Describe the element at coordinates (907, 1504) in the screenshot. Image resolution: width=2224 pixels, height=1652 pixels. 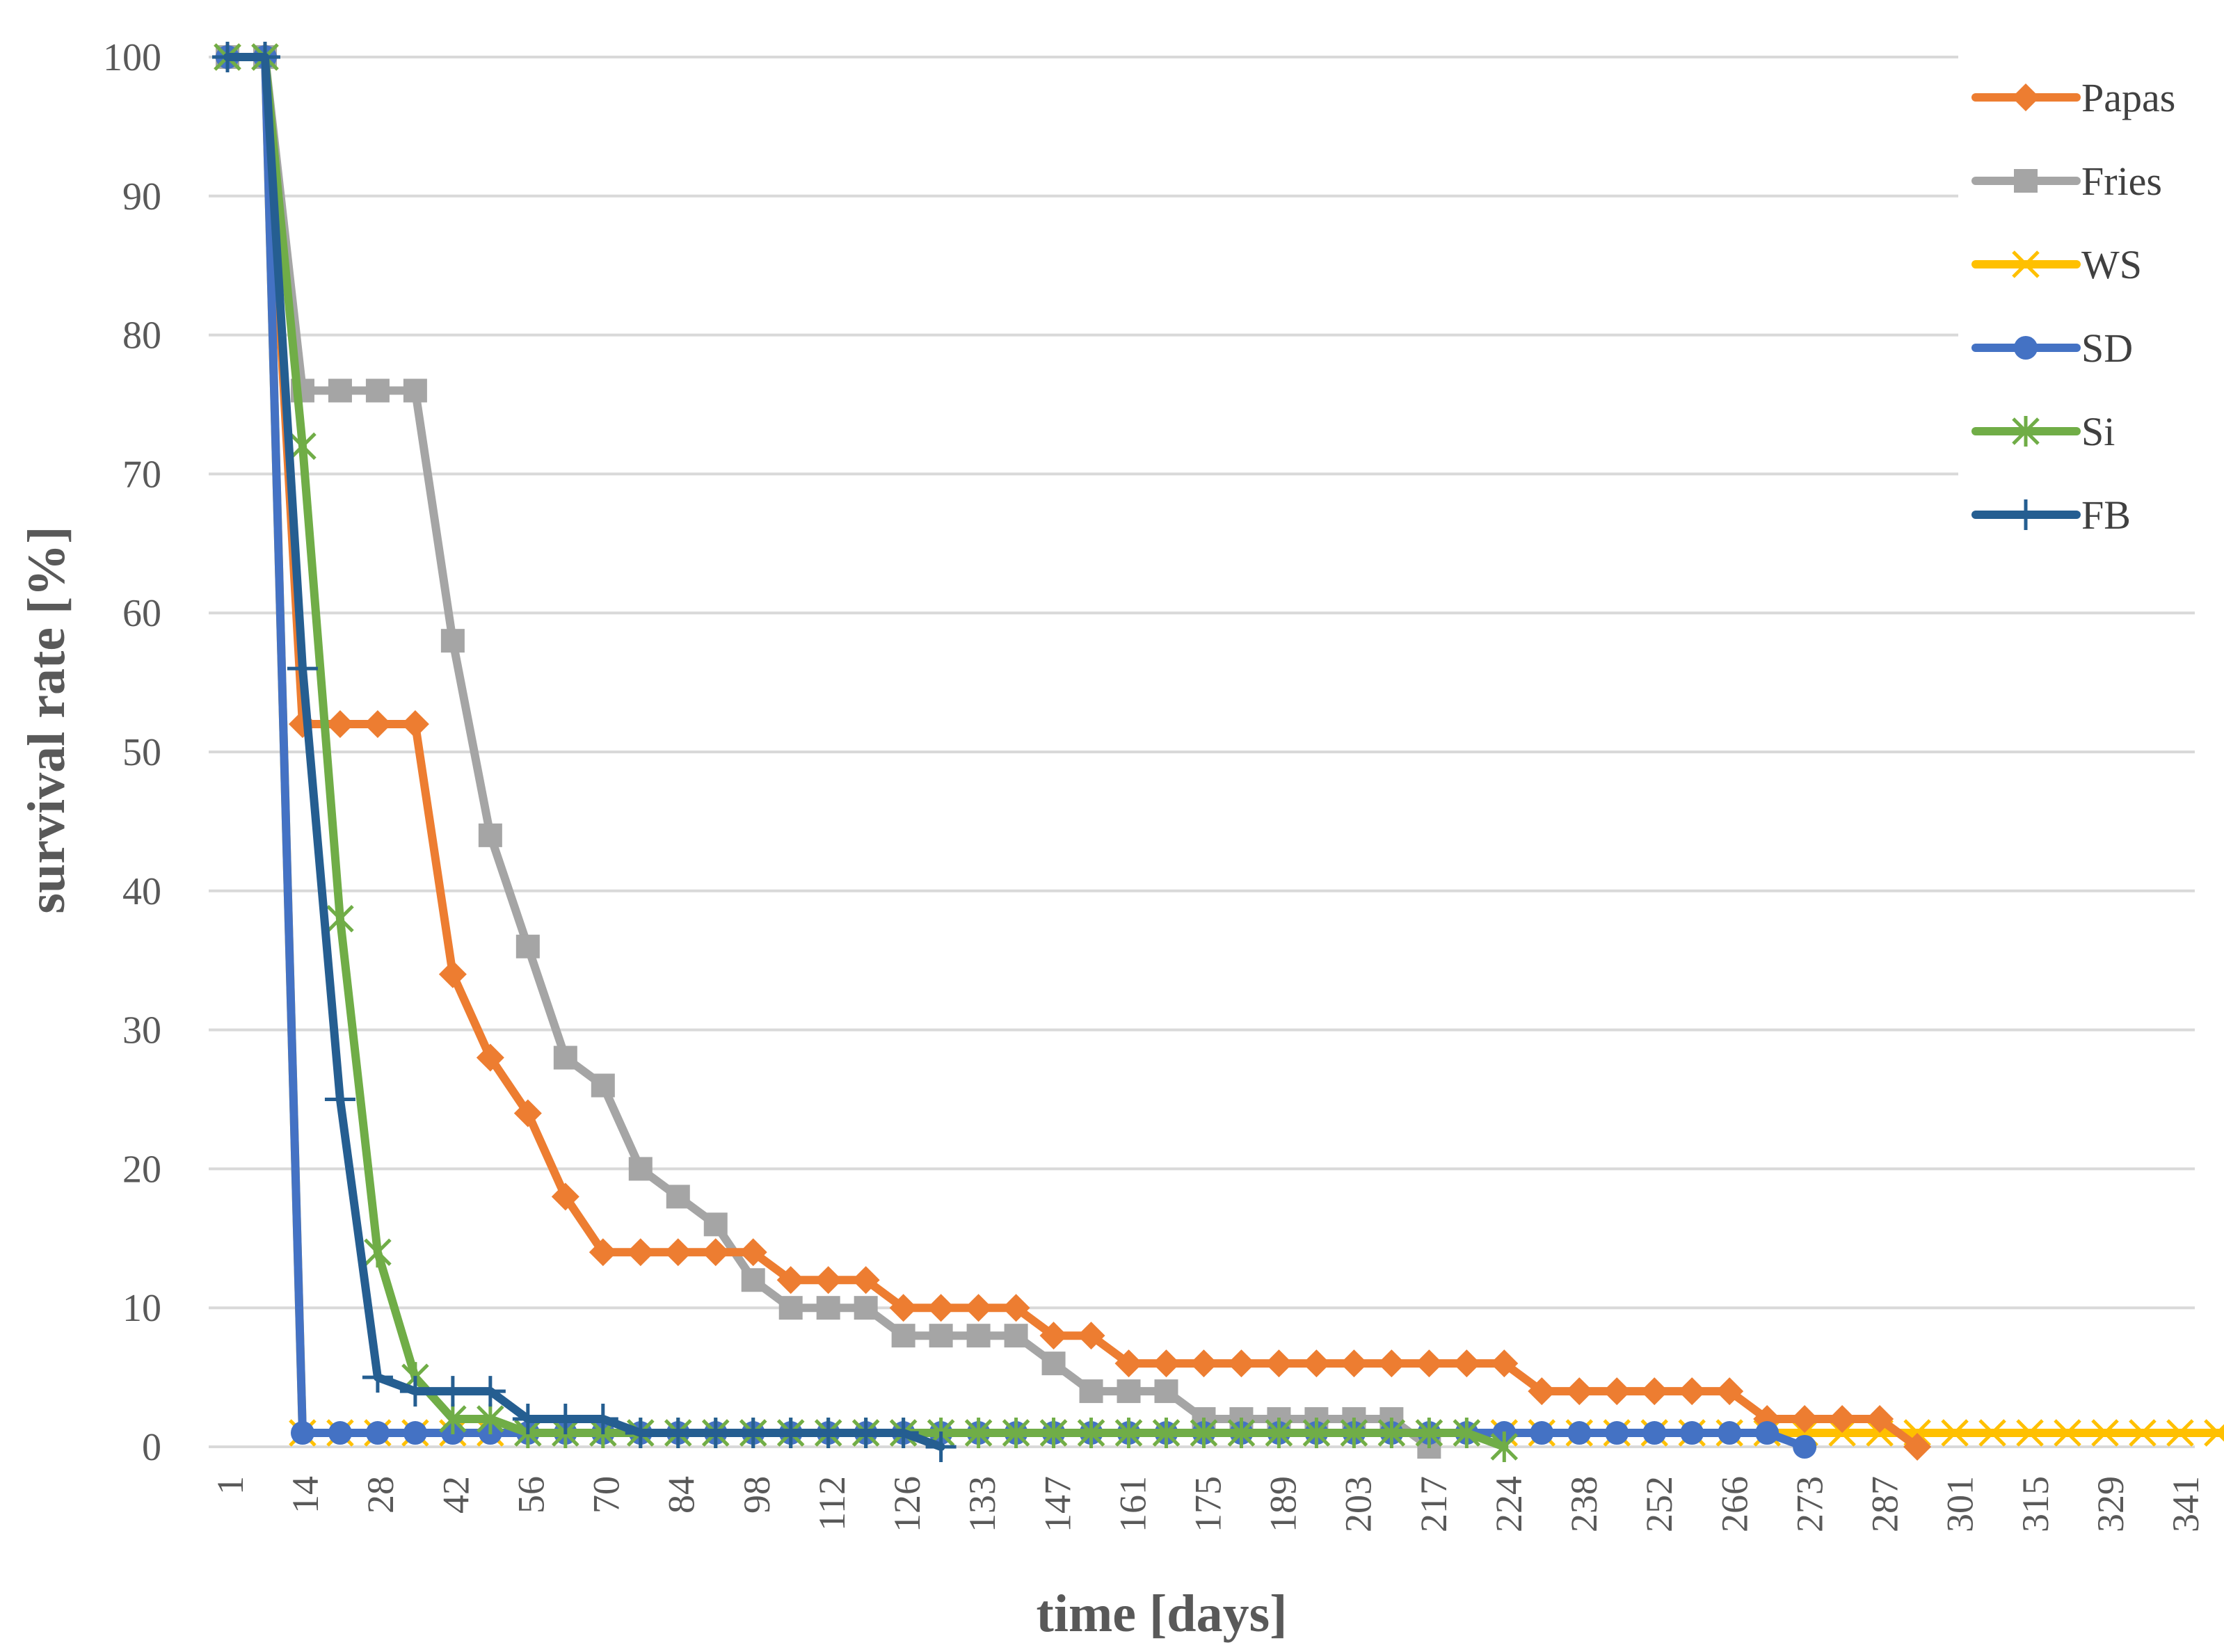
I see `x-tick-label: 126` at that location.